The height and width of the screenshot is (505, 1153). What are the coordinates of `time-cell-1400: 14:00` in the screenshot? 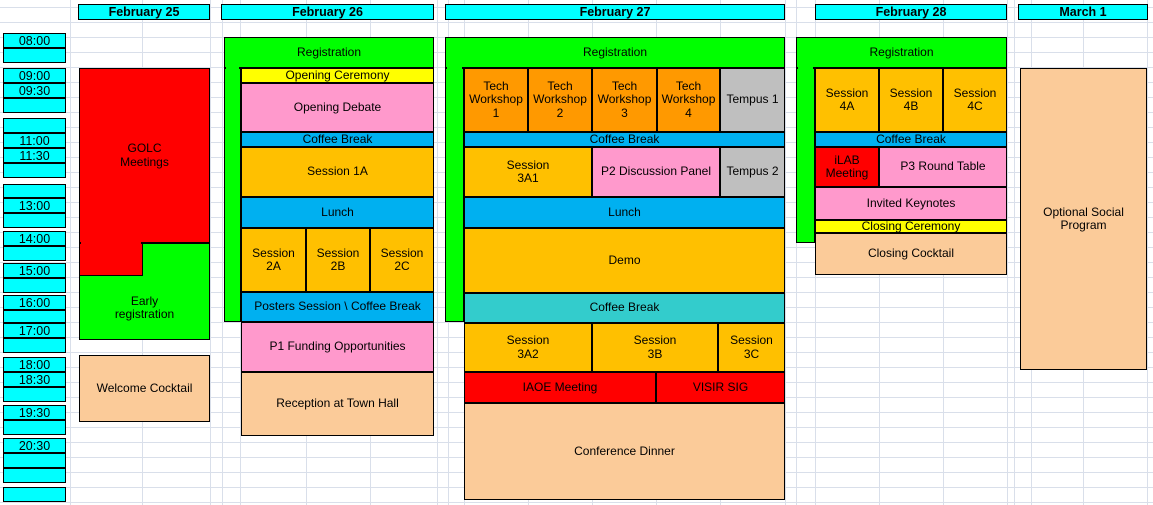 It's located at (34, 238).